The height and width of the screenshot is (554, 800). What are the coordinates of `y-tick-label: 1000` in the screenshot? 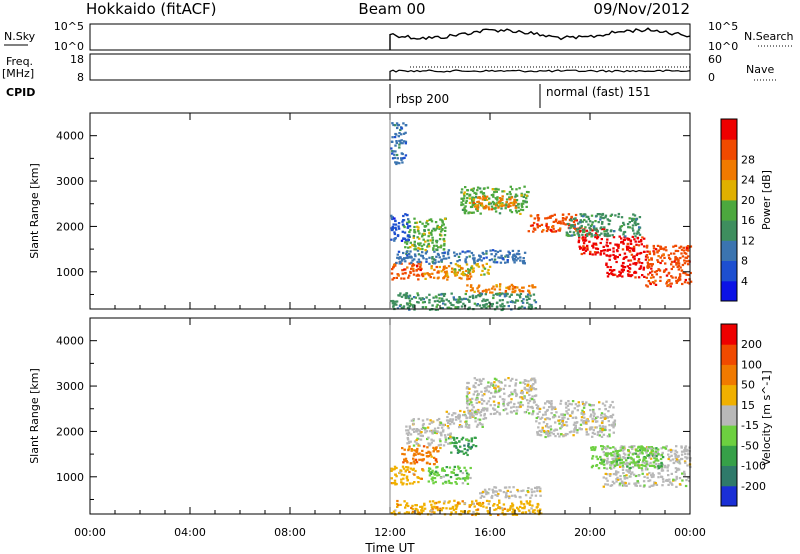 It's located at (70, 272).